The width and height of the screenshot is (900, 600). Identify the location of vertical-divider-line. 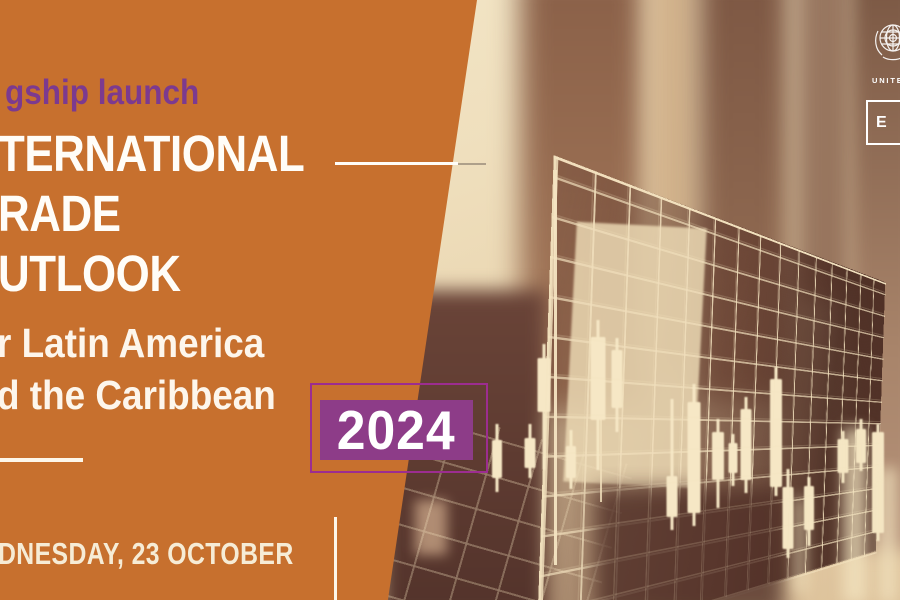
(335, 558).